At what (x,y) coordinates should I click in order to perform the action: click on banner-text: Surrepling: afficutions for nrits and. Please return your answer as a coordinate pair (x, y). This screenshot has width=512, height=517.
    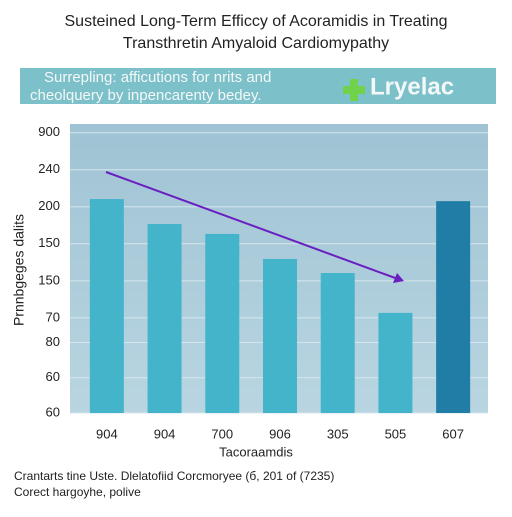
    Looking at the image, I should click on (157, 77).